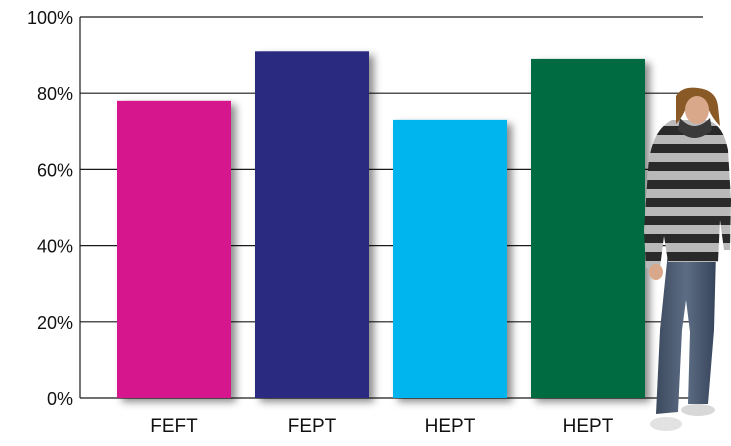 Image resolution: width=731 pixels, height=446 pixels. What do you see at coordinates (50, 208) in the screenshot?
I see `y-axis-tick-labels: 0% 20% 40% 60% 80% 100%` at bounding box center [50, 208].